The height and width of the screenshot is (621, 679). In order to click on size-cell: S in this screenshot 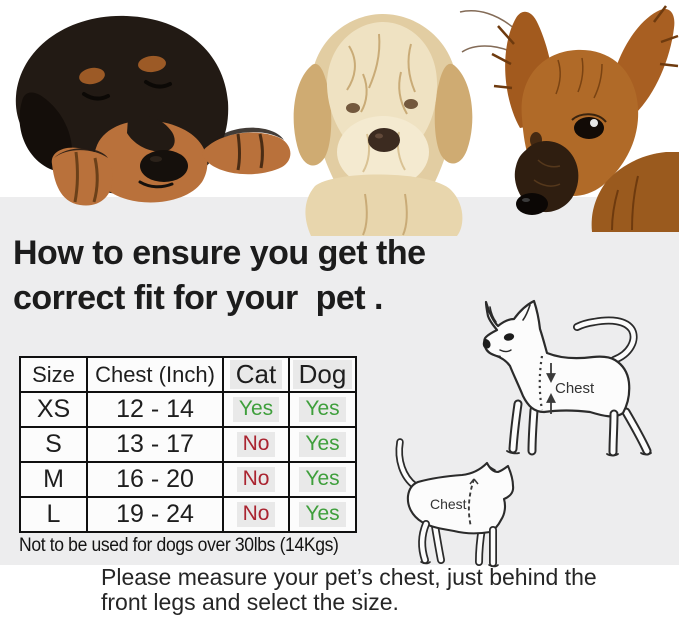, I will do `click(53, 444)`.